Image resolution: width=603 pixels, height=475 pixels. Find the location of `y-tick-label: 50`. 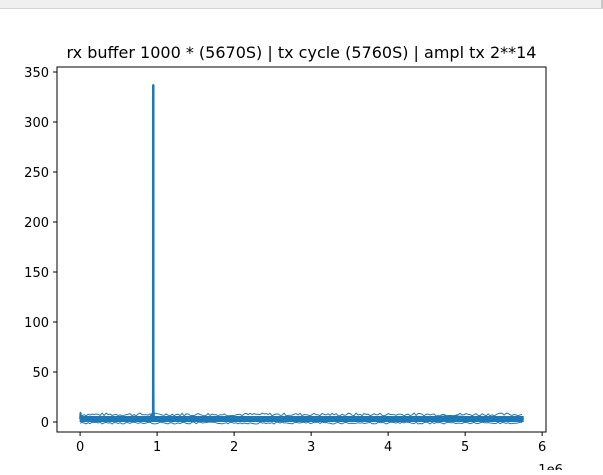

y-tick-label: 50 is located at coordinates (40, 373).